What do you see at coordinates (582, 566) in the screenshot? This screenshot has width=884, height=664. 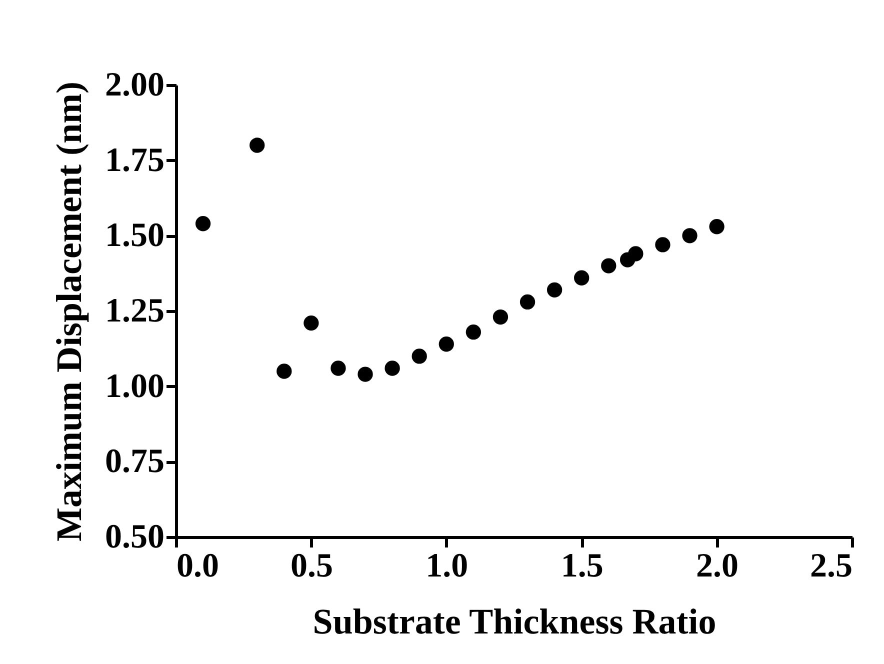 I see `x-tick-label: 1.5` at bounding box center [582, 566].